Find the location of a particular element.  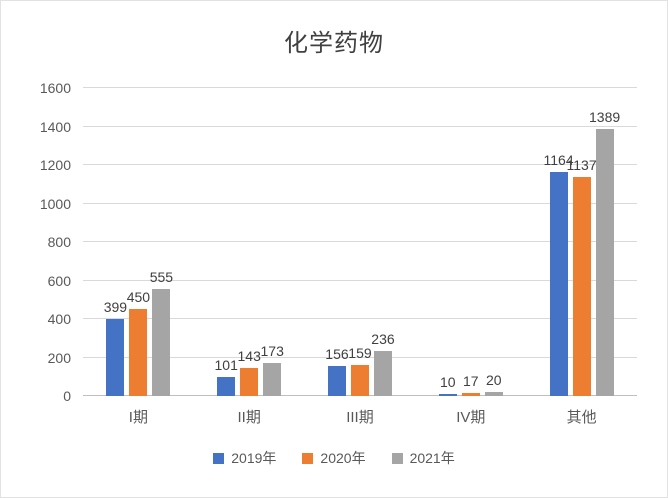

bar: 236 is located at coordinates (383, 363).